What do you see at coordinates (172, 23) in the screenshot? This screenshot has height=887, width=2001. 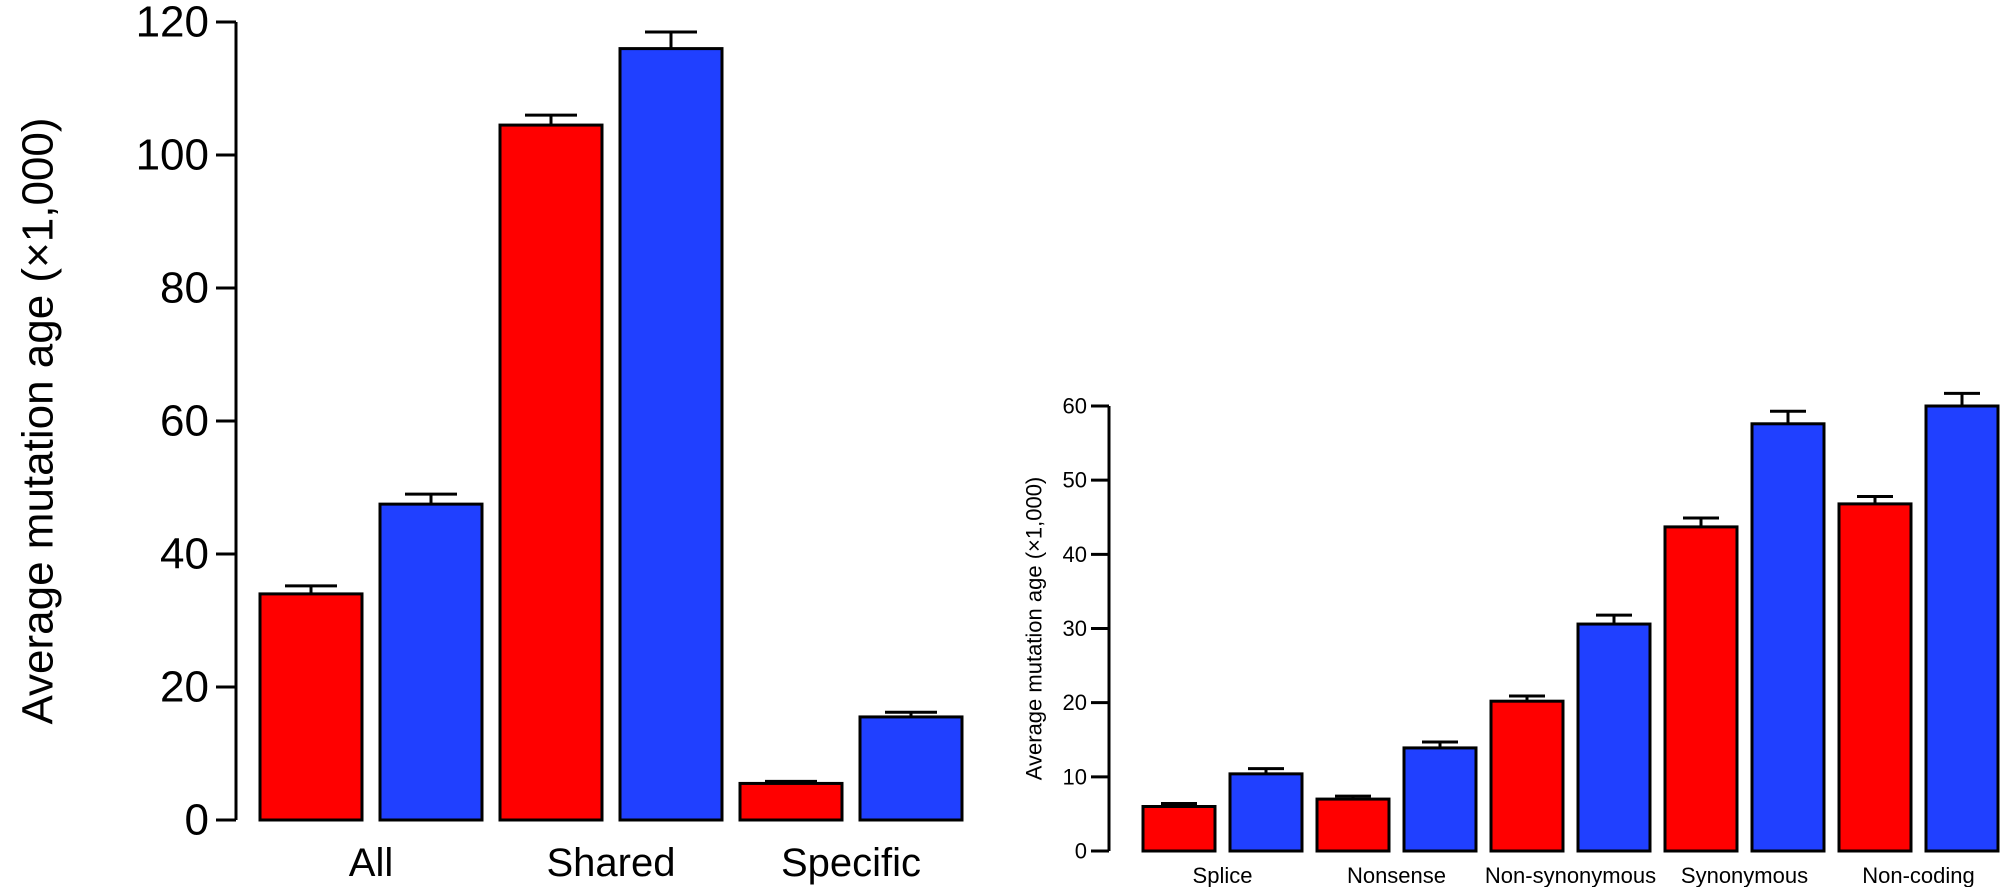 I see `y-tick-label: 120` at bounding box center [172, 23].